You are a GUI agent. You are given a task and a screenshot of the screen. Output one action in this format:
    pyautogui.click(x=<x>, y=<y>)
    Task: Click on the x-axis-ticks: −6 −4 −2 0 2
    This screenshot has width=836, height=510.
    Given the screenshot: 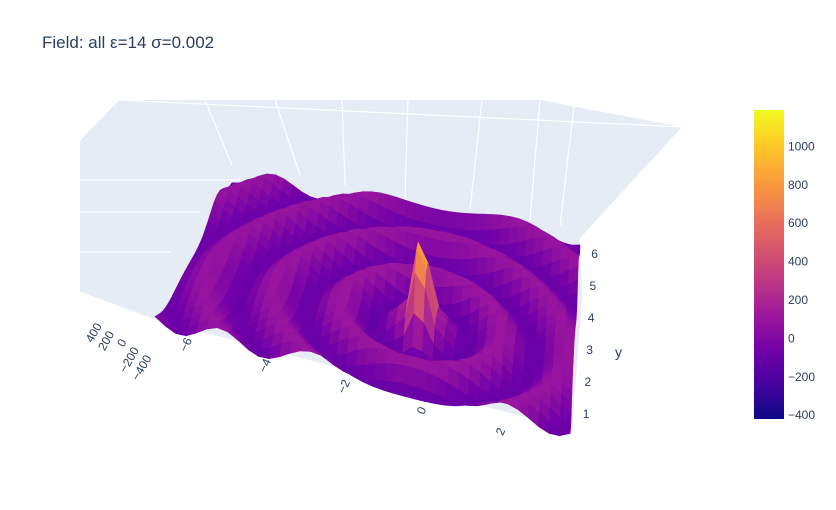 What is the action you would take?
    pyautogui.click(x=343, y=386)
    